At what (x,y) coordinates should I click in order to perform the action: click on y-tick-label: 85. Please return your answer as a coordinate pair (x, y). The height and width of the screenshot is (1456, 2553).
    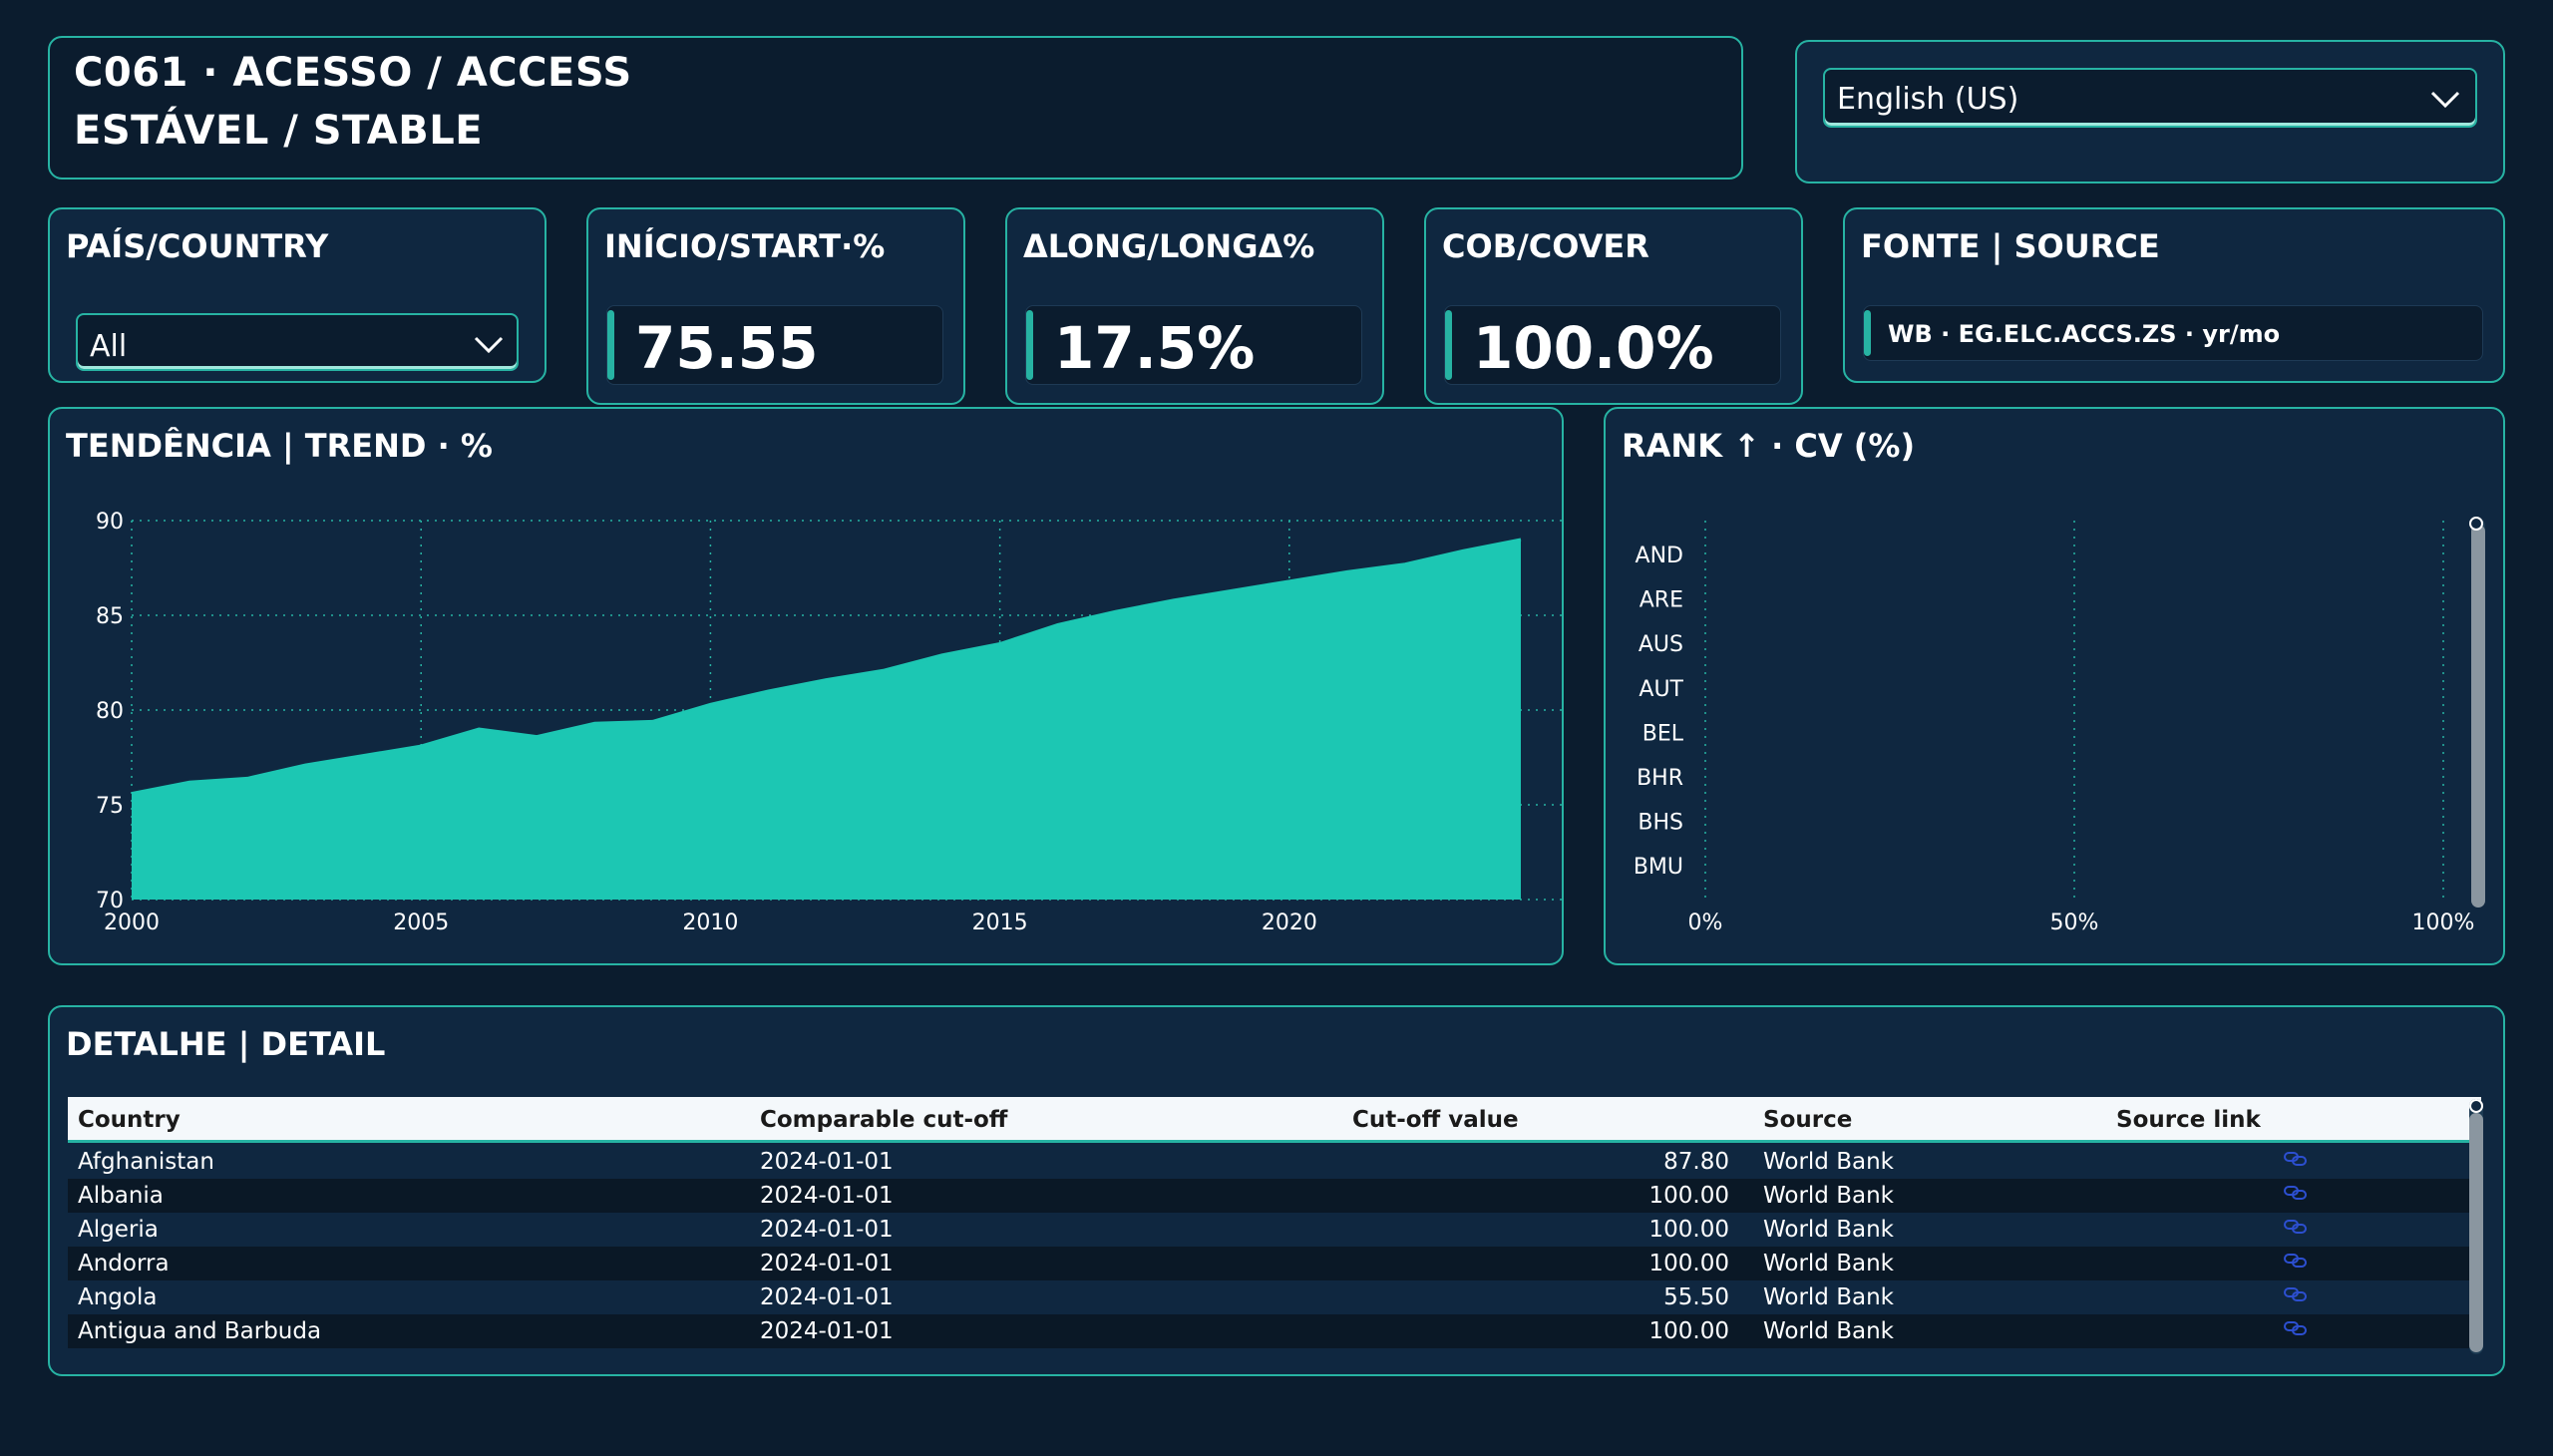
    Looking at the image, I should click on (110, 616).